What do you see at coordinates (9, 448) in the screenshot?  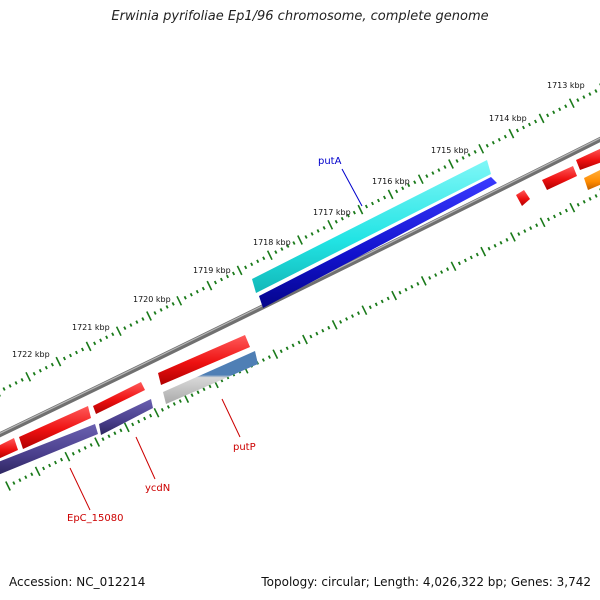 I see `gene-edge-left-red` at bounding box center [9, 448].